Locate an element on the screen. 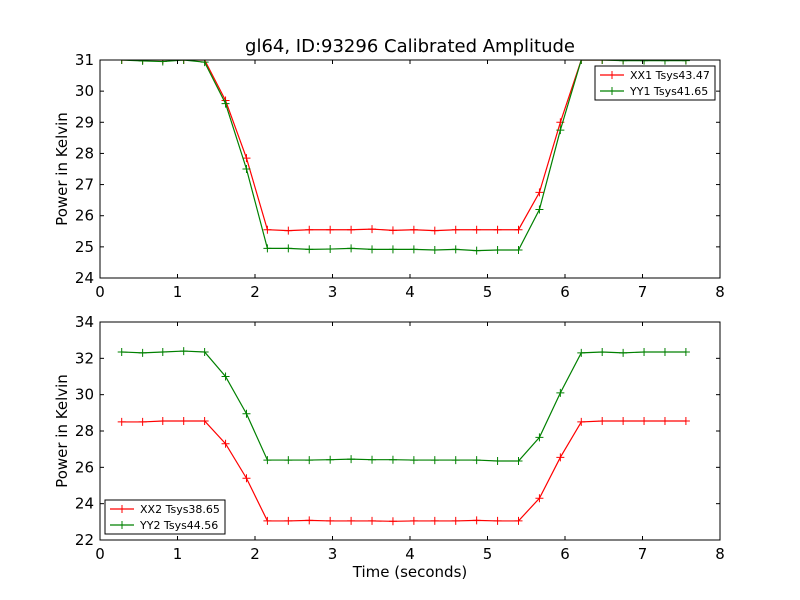 Image resolution: width=800 pixels, height=600 pixels. y-tick-label: 24 is located at coordinates (84, 278).